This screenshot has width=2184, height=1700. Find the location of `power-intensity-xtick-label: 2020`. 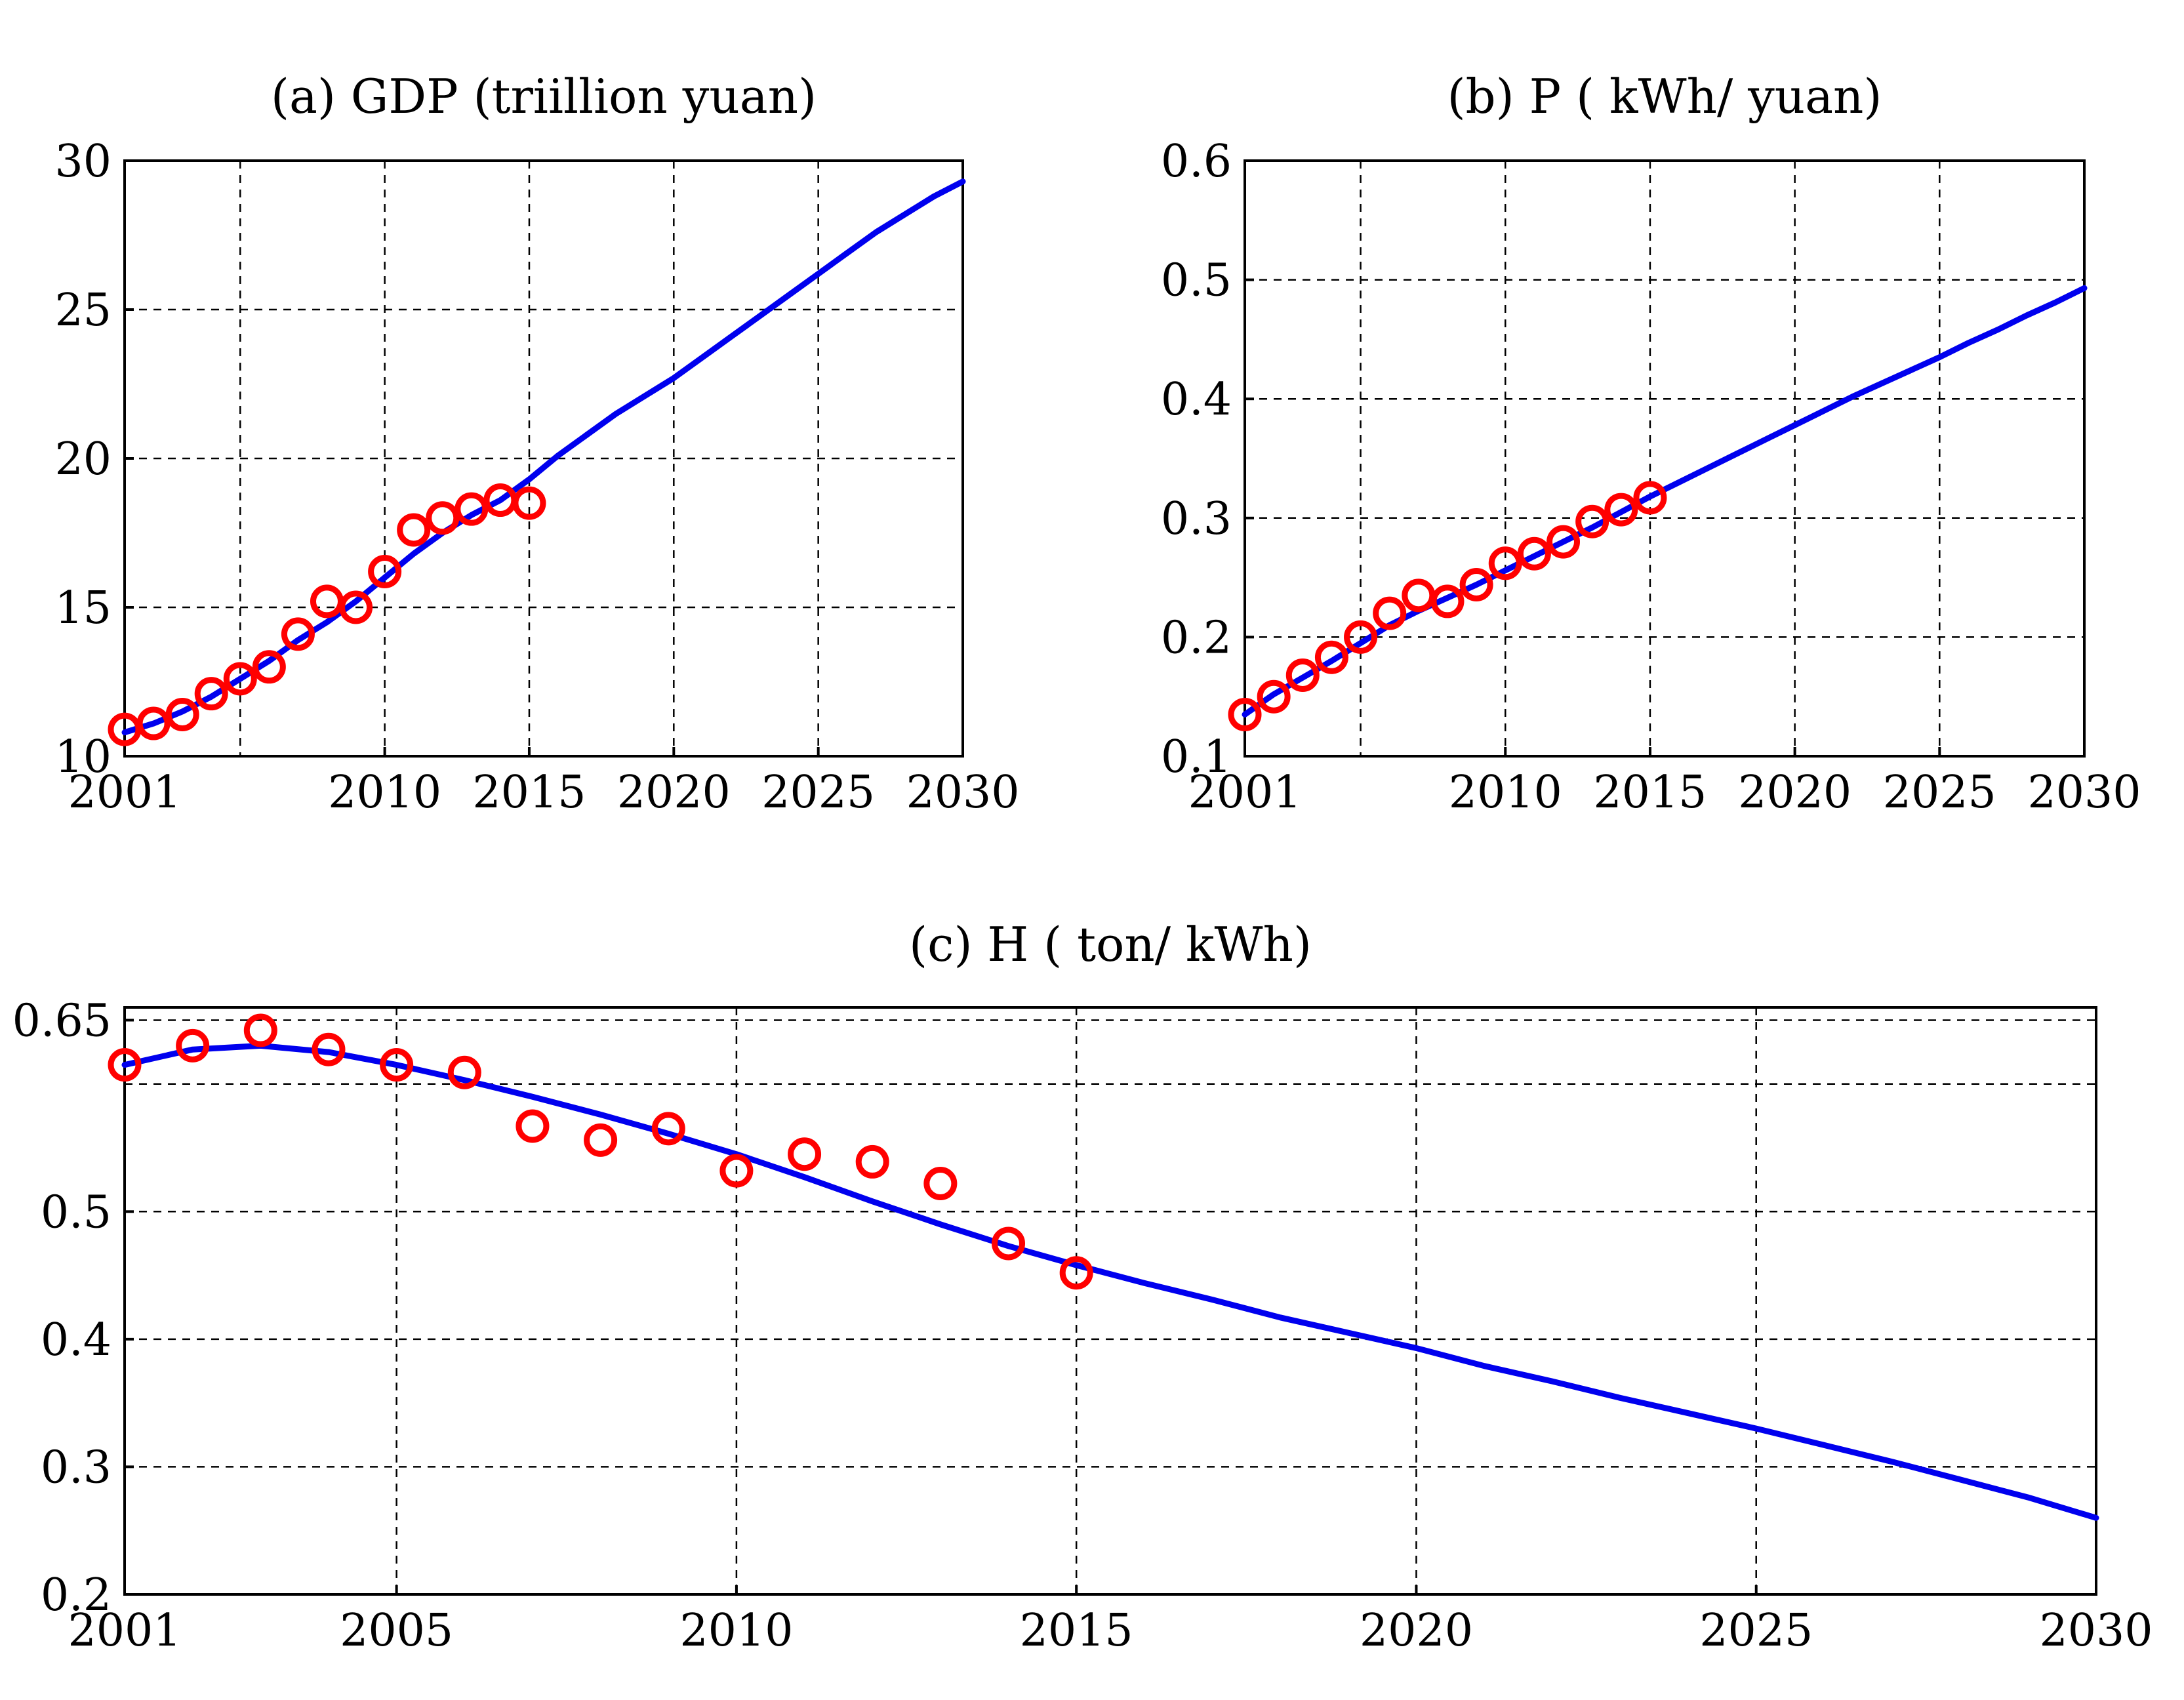

power-intensity-xtick-label: 2020 is located at coordinates (1794, 793).